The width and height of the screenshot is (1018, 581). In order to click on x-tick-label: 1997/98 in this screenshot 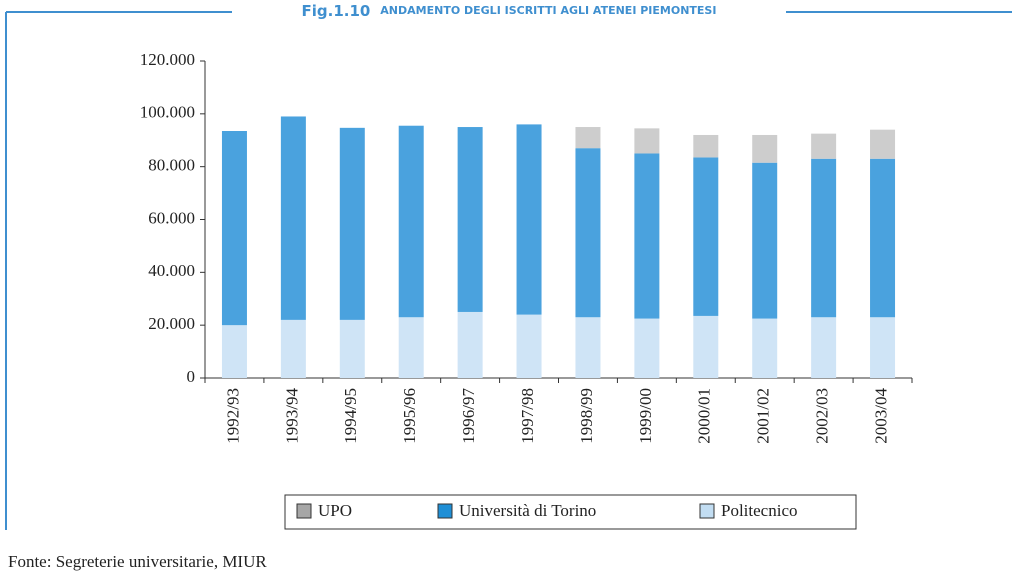, I will do `click(527, 416)`.